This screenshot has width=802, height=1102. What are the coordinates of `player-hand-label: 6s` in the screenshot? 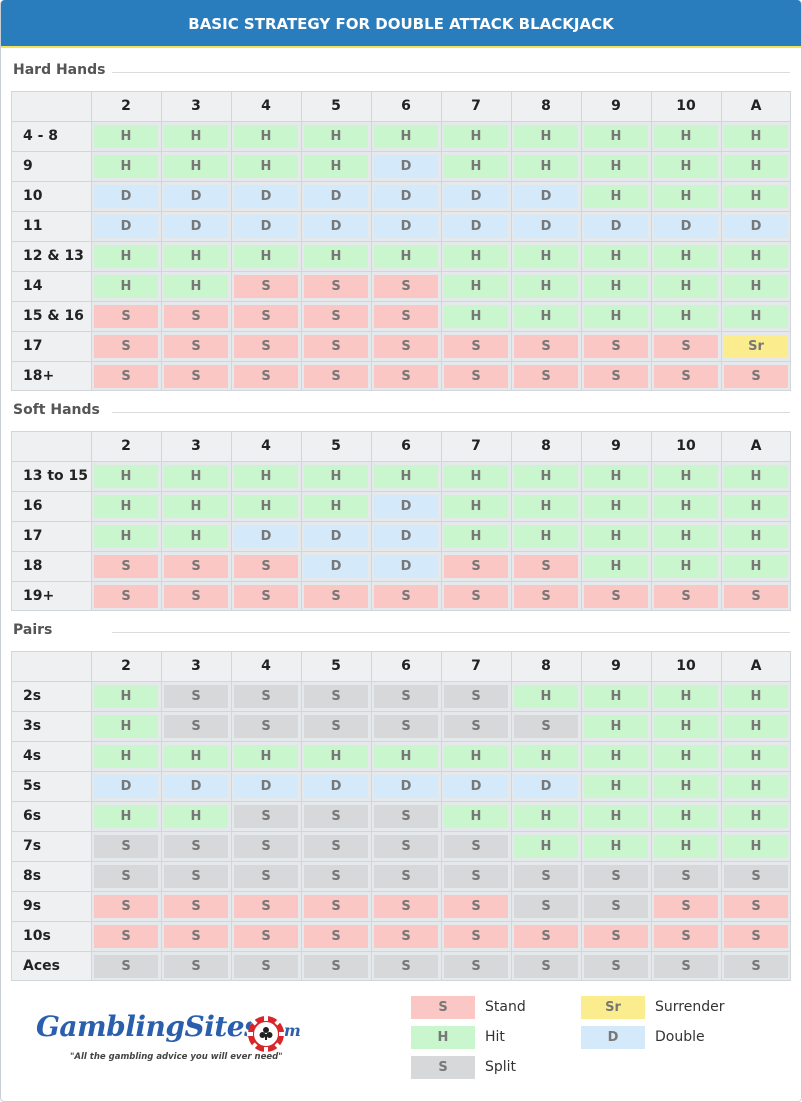 It's located at (51, 816).